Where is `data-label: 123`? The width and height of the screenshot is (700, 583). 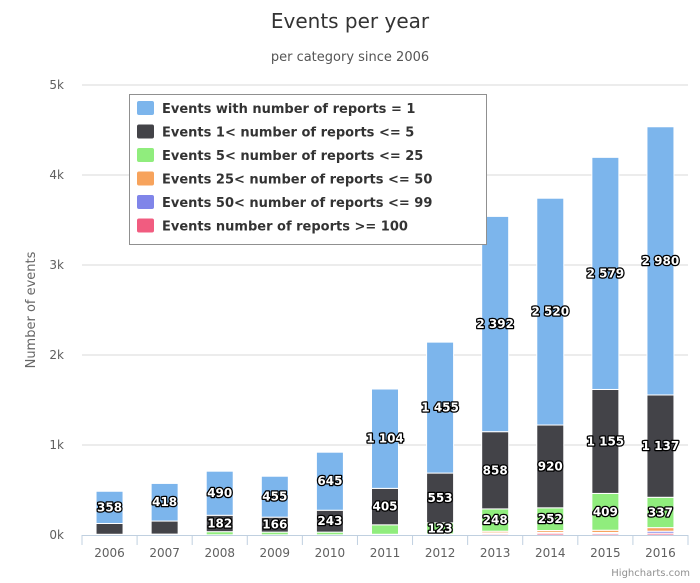
data-label: 123 is located at coordinates (440, 528).